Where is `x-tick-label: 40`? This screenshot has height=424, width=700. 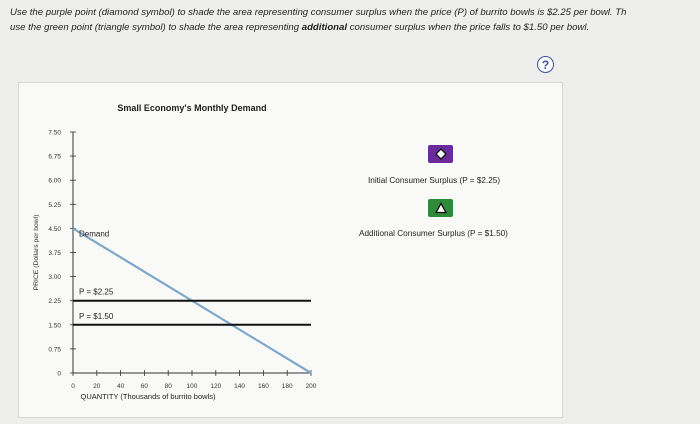
x-tick-label: 40 is located at coordinates (121, 386).